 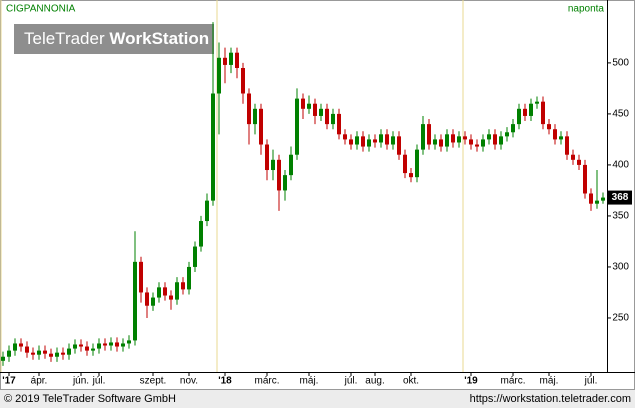 I want to click on watermark-part: TeleTrader, so click(x=64, y=38).